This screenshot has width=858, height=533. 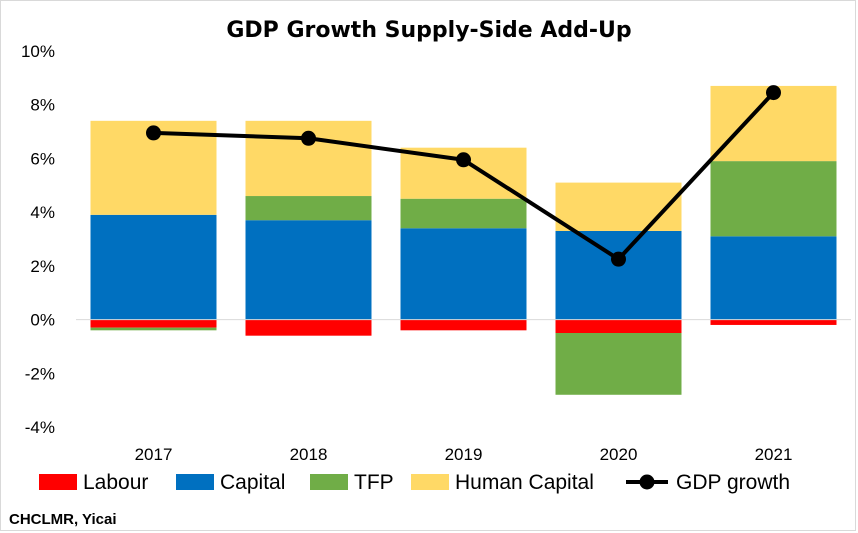 I want to click on legend-label: GDP growth, so click(x=733, y=482).